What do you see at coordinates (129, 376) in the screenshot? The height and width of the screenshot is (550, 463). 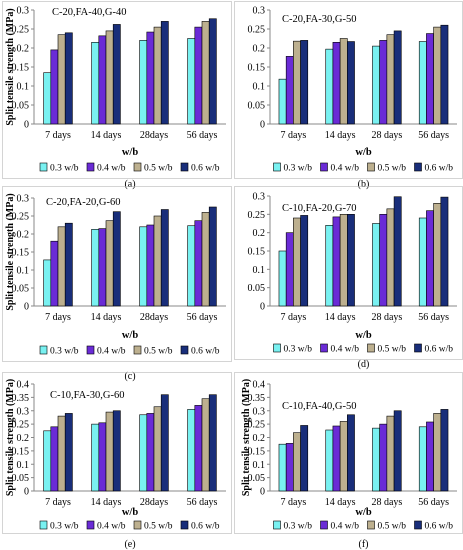 I see `panel-label: (c)` at bounding box center [129, 376].